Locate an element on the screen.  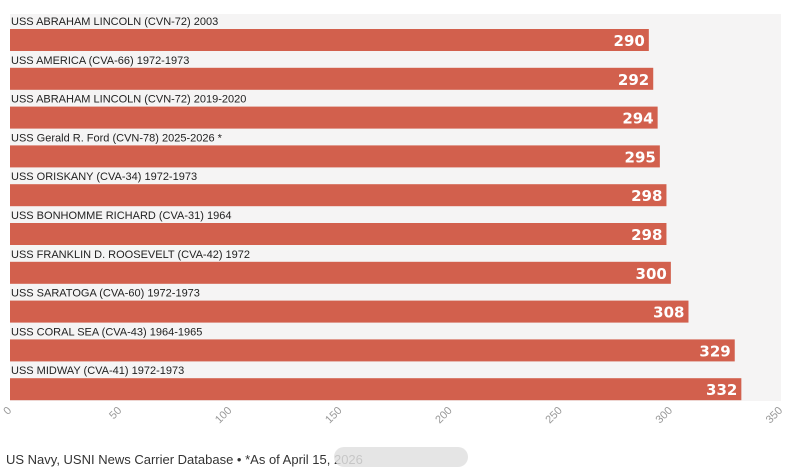
category-label: USS ABRAHAM LINCOLN (CVN-72) 2019-2020 is located at coordinates (128, 100).